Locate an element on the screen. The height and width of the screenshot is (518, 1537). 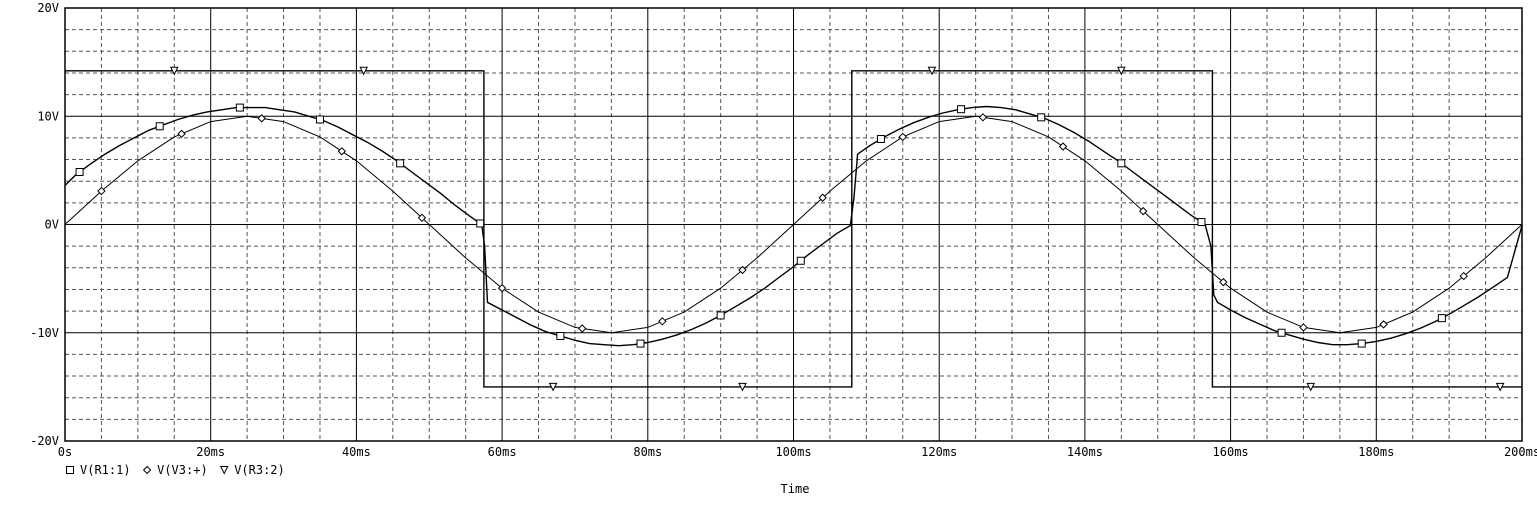
x-axis-label: Time is located at coordinates (795, 489).